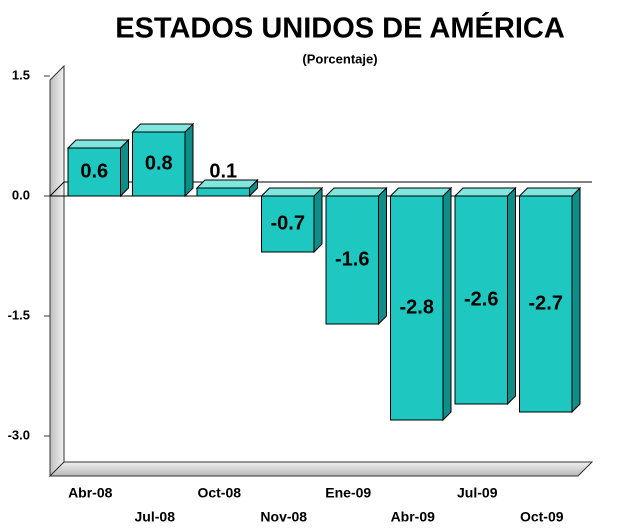 Image resolution: width=617 pixels, height=531 pixels. I want to click on x-tick-label: Nov-08, so click(283, 517).